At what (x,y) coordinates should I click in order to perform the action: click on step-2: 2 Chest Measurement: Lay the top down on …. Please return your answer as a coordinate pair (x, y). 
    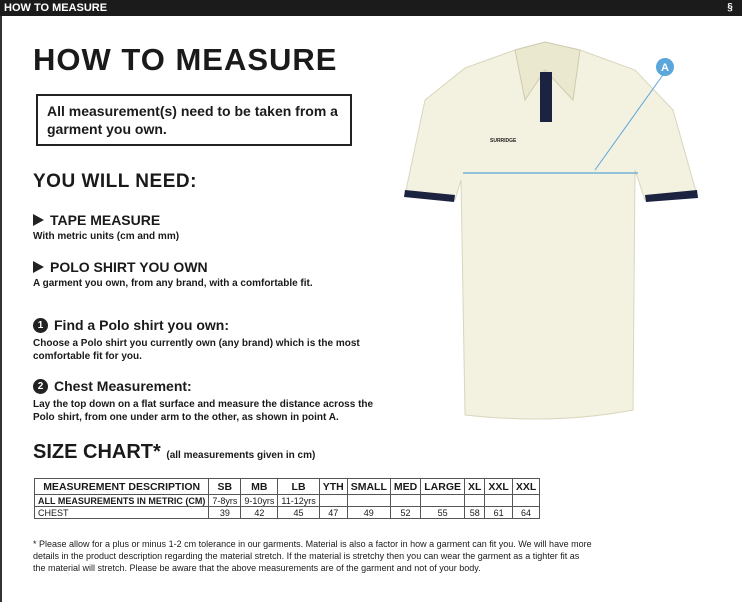
    Looking at the image, I should click on (213, 401).